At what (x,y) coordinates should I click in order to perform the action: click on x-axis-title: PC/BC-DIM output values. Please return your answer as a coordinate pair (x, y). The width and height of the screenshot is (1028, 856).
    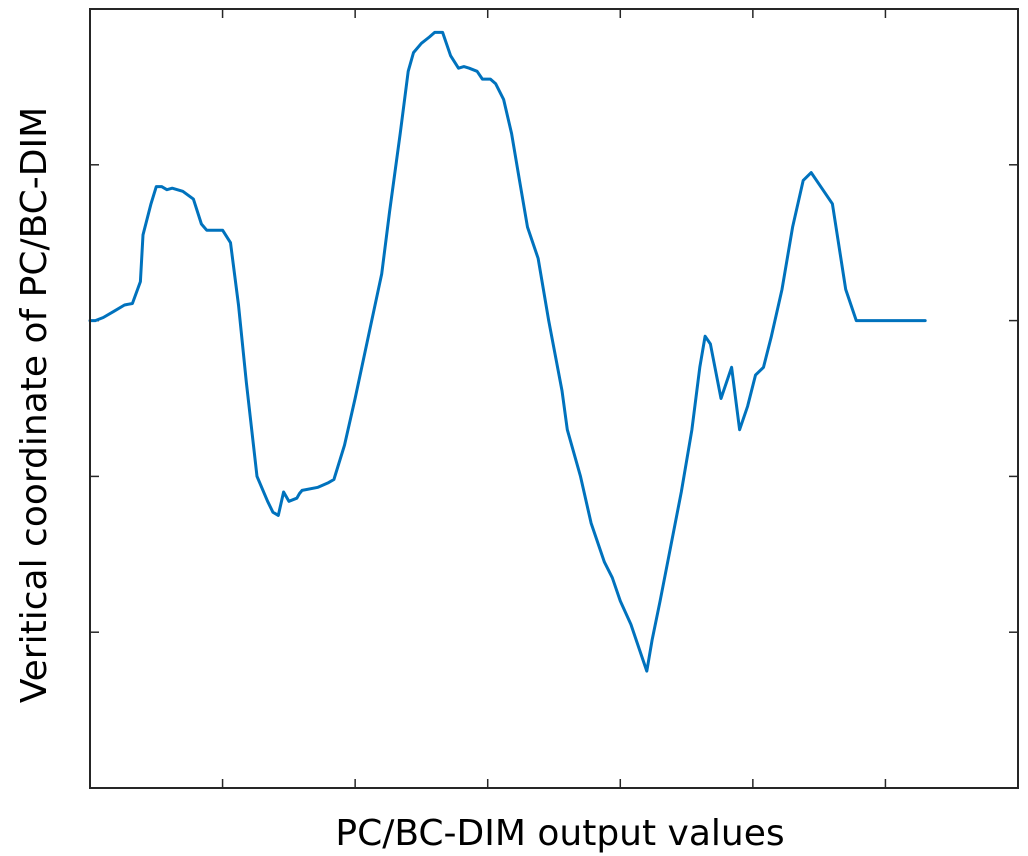
    Looking at the image, I should click on (559, 833).